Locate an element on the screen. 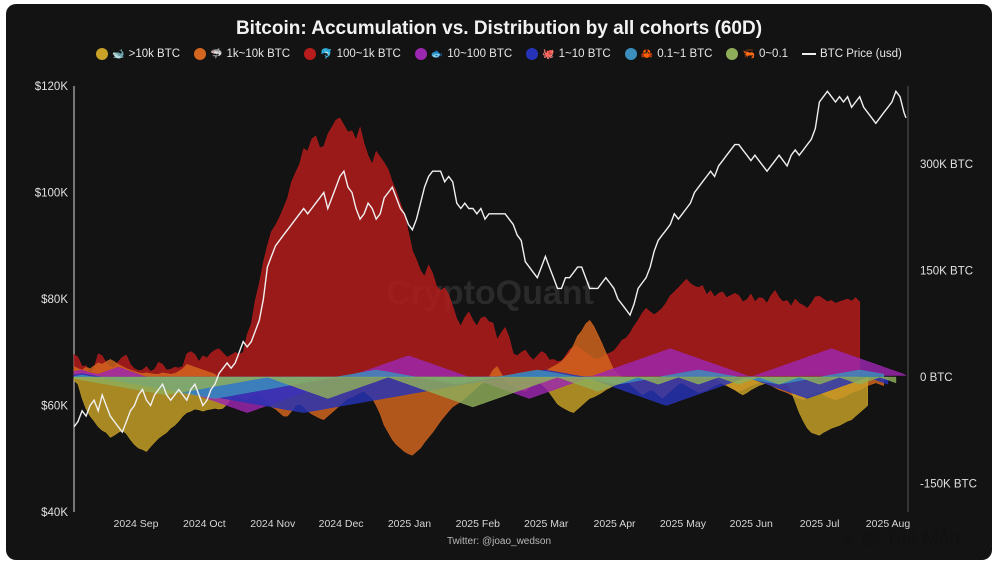 The width and height of the screenshot is (999, 566). legend-cohort-icon: 🐬 is located at coordinates (326, 54).